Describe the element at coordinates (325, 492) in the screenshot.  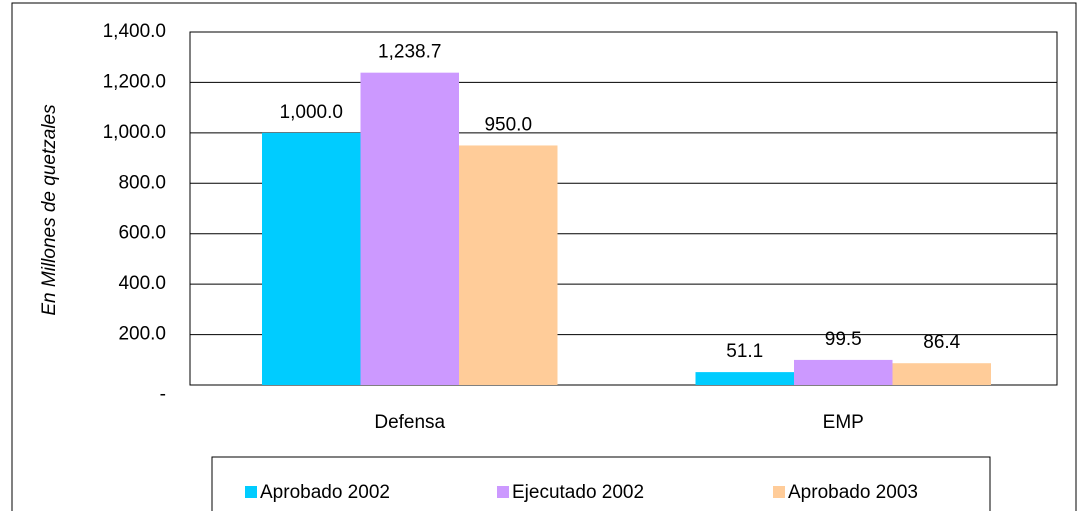
I see `legend-label: Aprobado 2002` at that location.